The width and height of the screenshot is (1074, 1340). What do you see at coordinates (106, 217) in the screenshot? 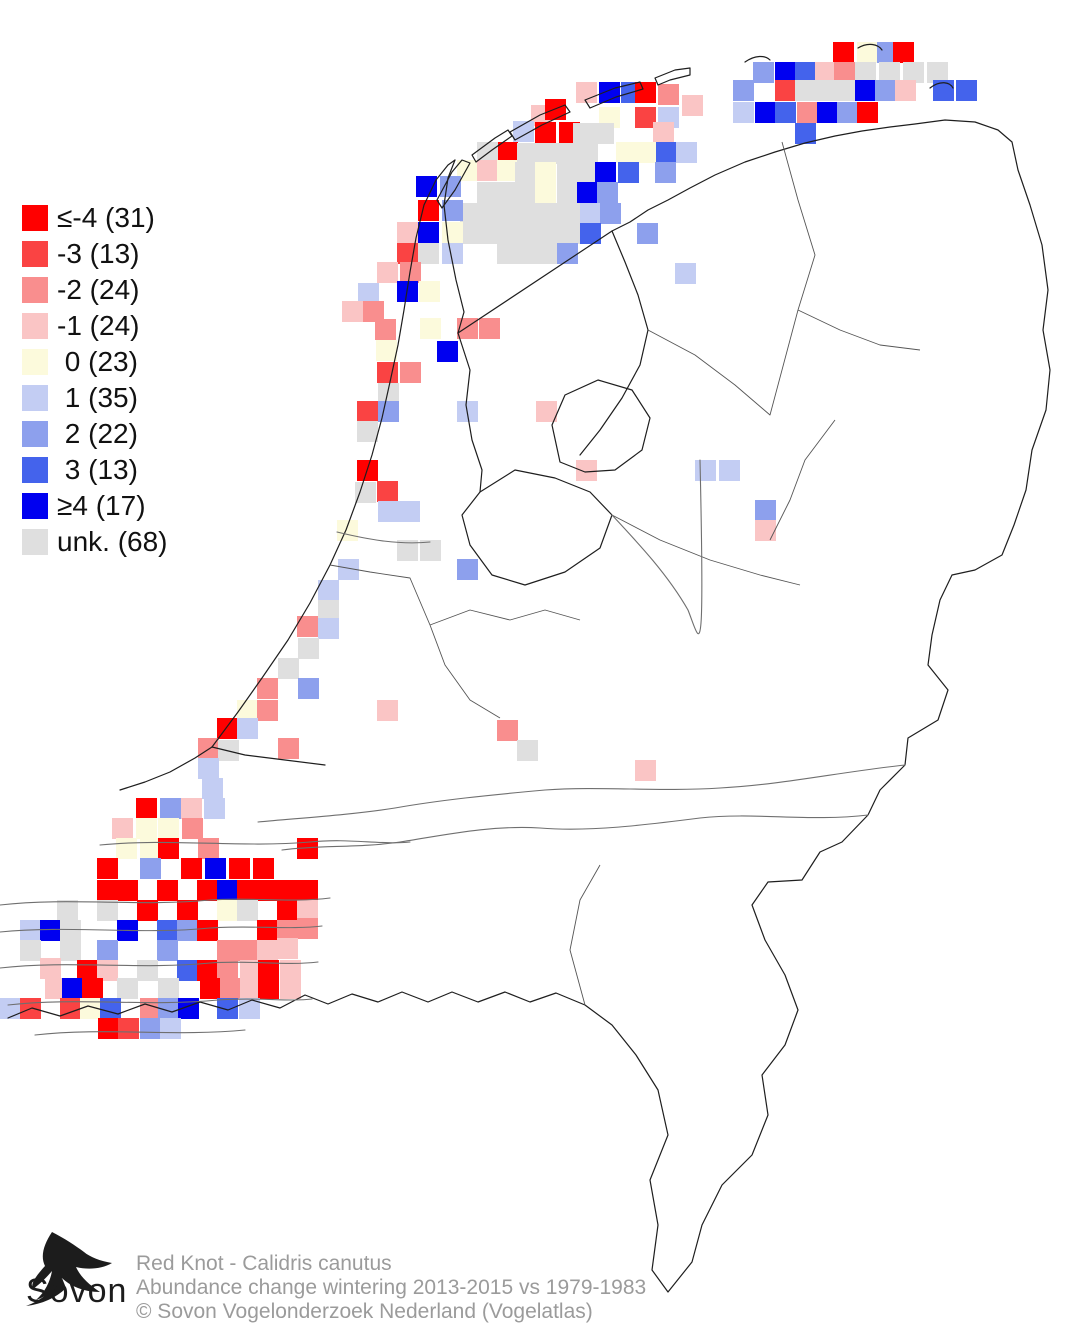
I see `legend-label: ≤-4 (31)` at bounding box center [106, 217].